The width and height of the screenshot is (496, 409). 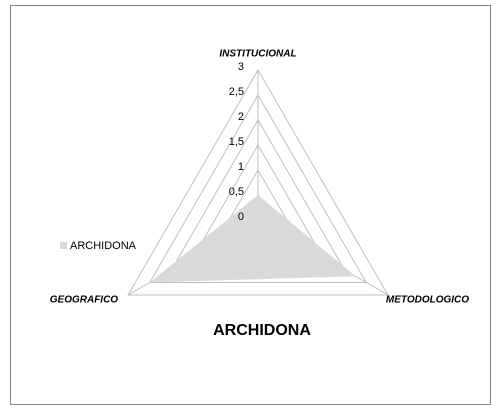 What do you see at coordinates (241, 167) in the screenshot?
I see `tick-label: 1` at bounding box center [241, 167].